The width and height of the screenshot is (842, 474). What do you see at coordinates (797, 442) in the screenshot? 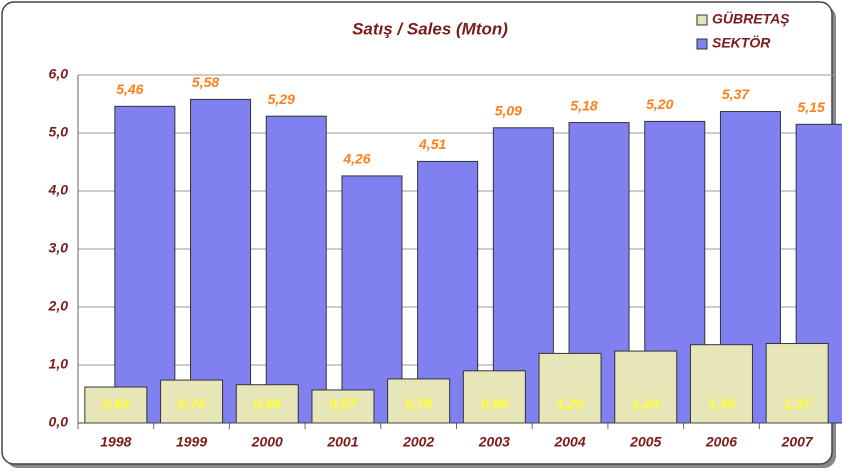
I see `x-tick-label: 2007` at bounding box center [797, 442].